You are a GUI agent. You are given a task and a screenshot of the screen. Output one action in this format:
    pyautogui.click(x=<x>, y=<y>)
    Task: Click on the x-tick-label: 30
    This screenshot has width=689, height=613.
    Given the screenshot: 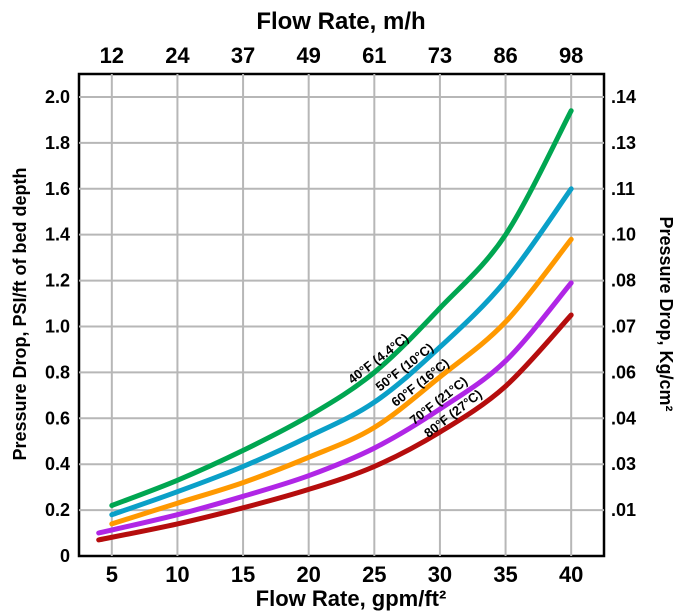 What is the action you would take?
    pyautogui.click(x=440, y=574)
    